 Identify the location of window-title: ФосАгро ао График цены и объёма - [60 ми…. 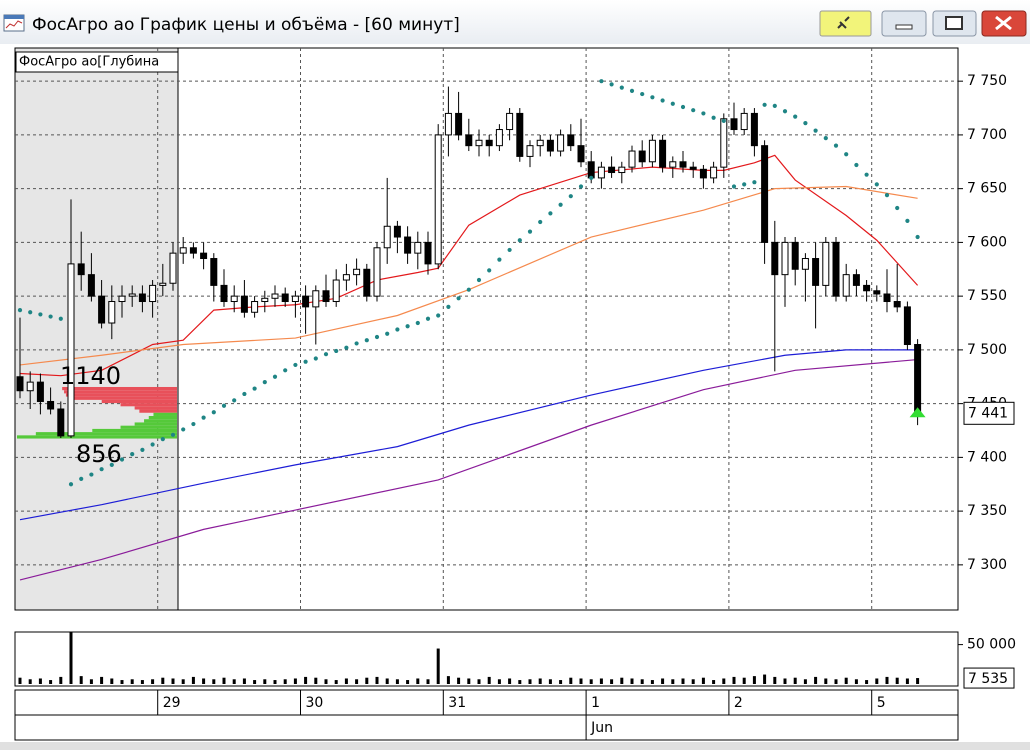
(246, 25).